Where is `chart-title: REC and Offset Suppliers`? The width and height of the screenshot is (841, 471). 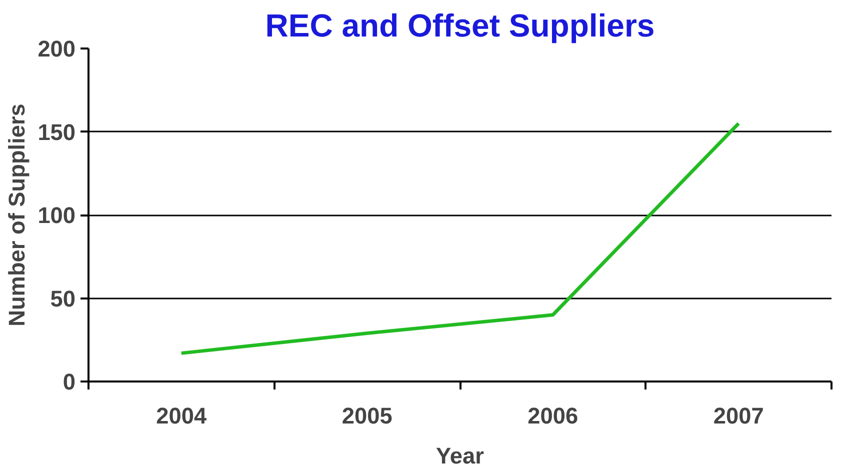 chart-title: REC and Offset Suppliers is located at coordinates (460, 26).